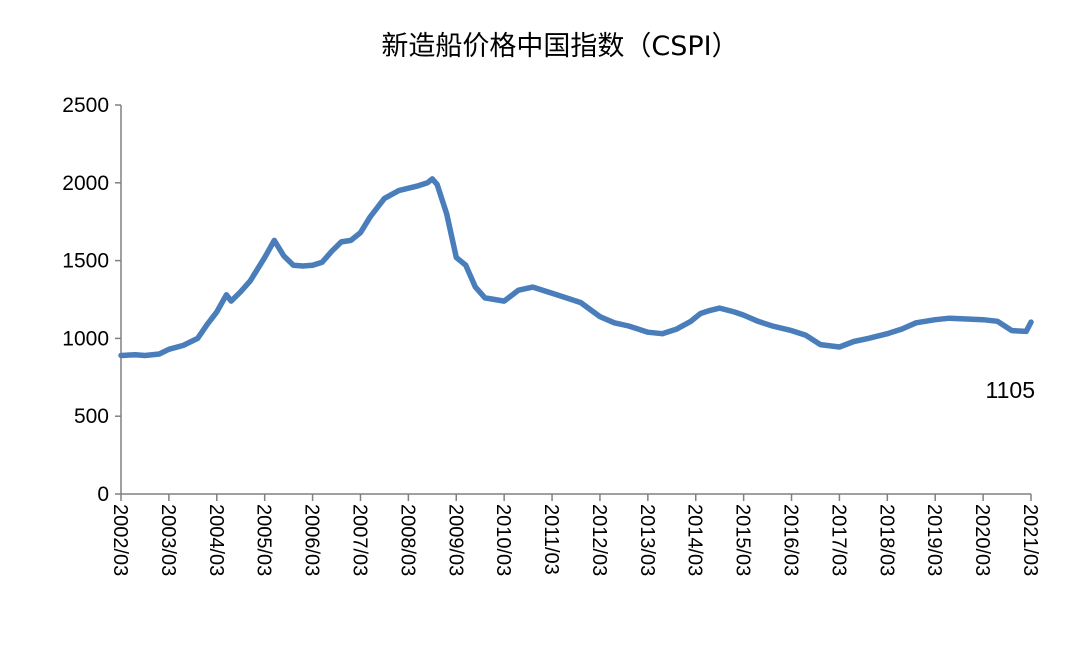 The width and height of the screenshot is (1076, 655). Describe the element at coordinates (91, 416) in the screenshot. I see `y-tick-label: 500` at that location.